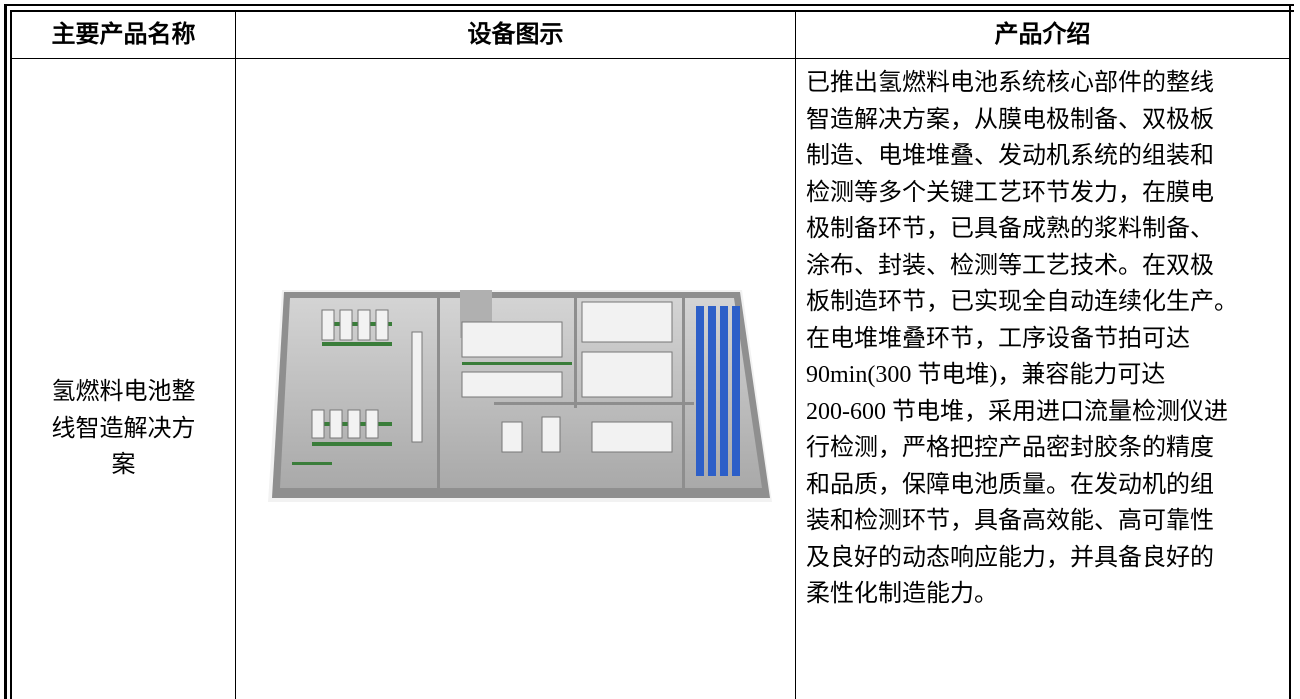  What do you see at coordinates (1017, 411) in the screenshot?
I see `text-line: 200-600 节电堆，采用进口流量检测仪进` at bounding box center [1017, 411].